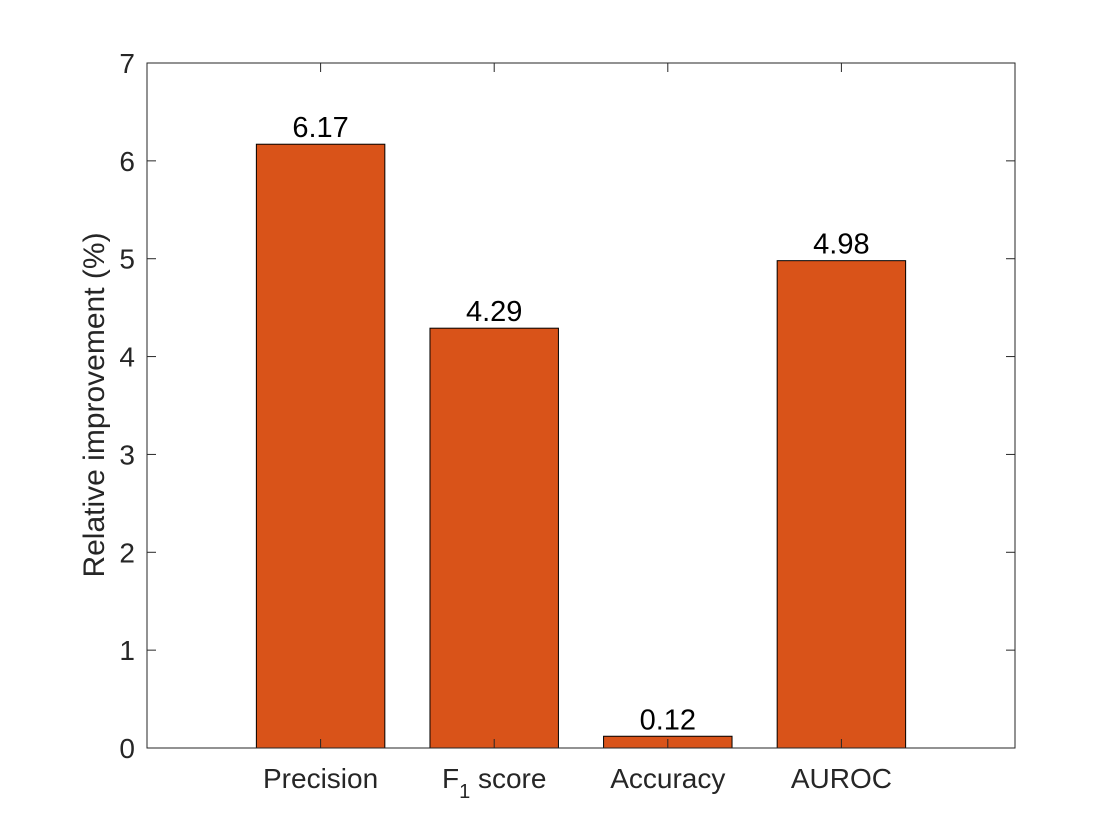 This screenshot has width=1120, height=840. I want to click on x-tick-label-main: Accuracy, so click(667, 778).